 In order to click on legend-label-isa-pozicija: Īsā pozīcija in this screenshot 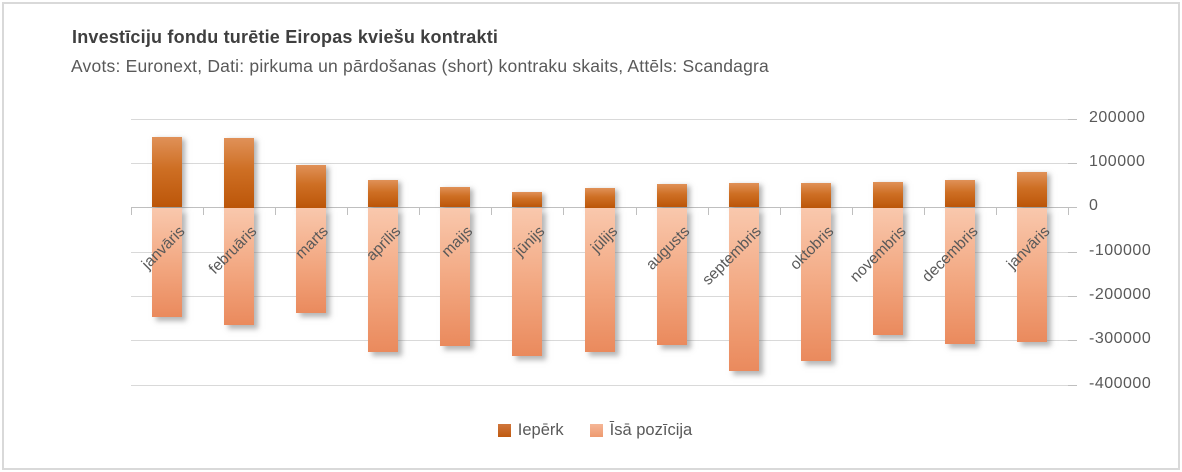, I will do `click(651, 430)`.